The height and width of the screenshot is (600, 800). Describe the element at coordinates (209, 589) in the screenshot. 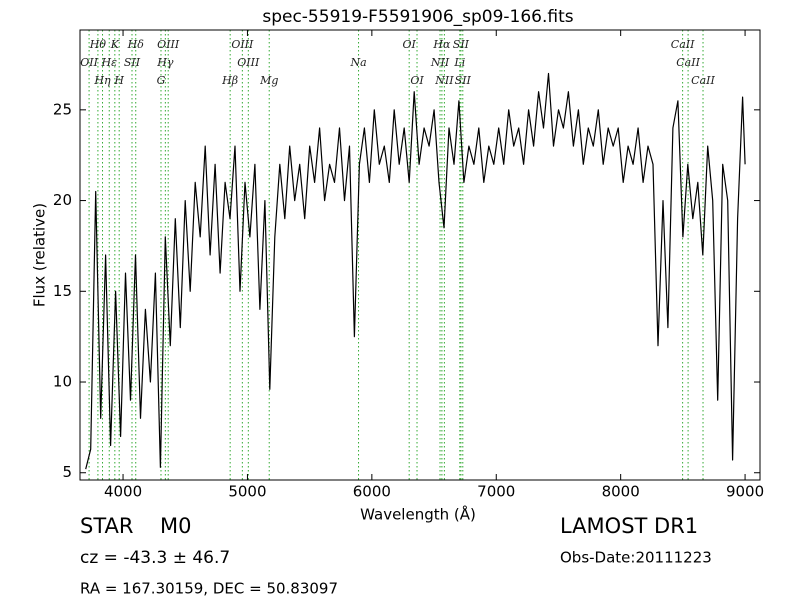

I see `coordinates: RA = 167.30159, DEC = 50.83097` at that location.